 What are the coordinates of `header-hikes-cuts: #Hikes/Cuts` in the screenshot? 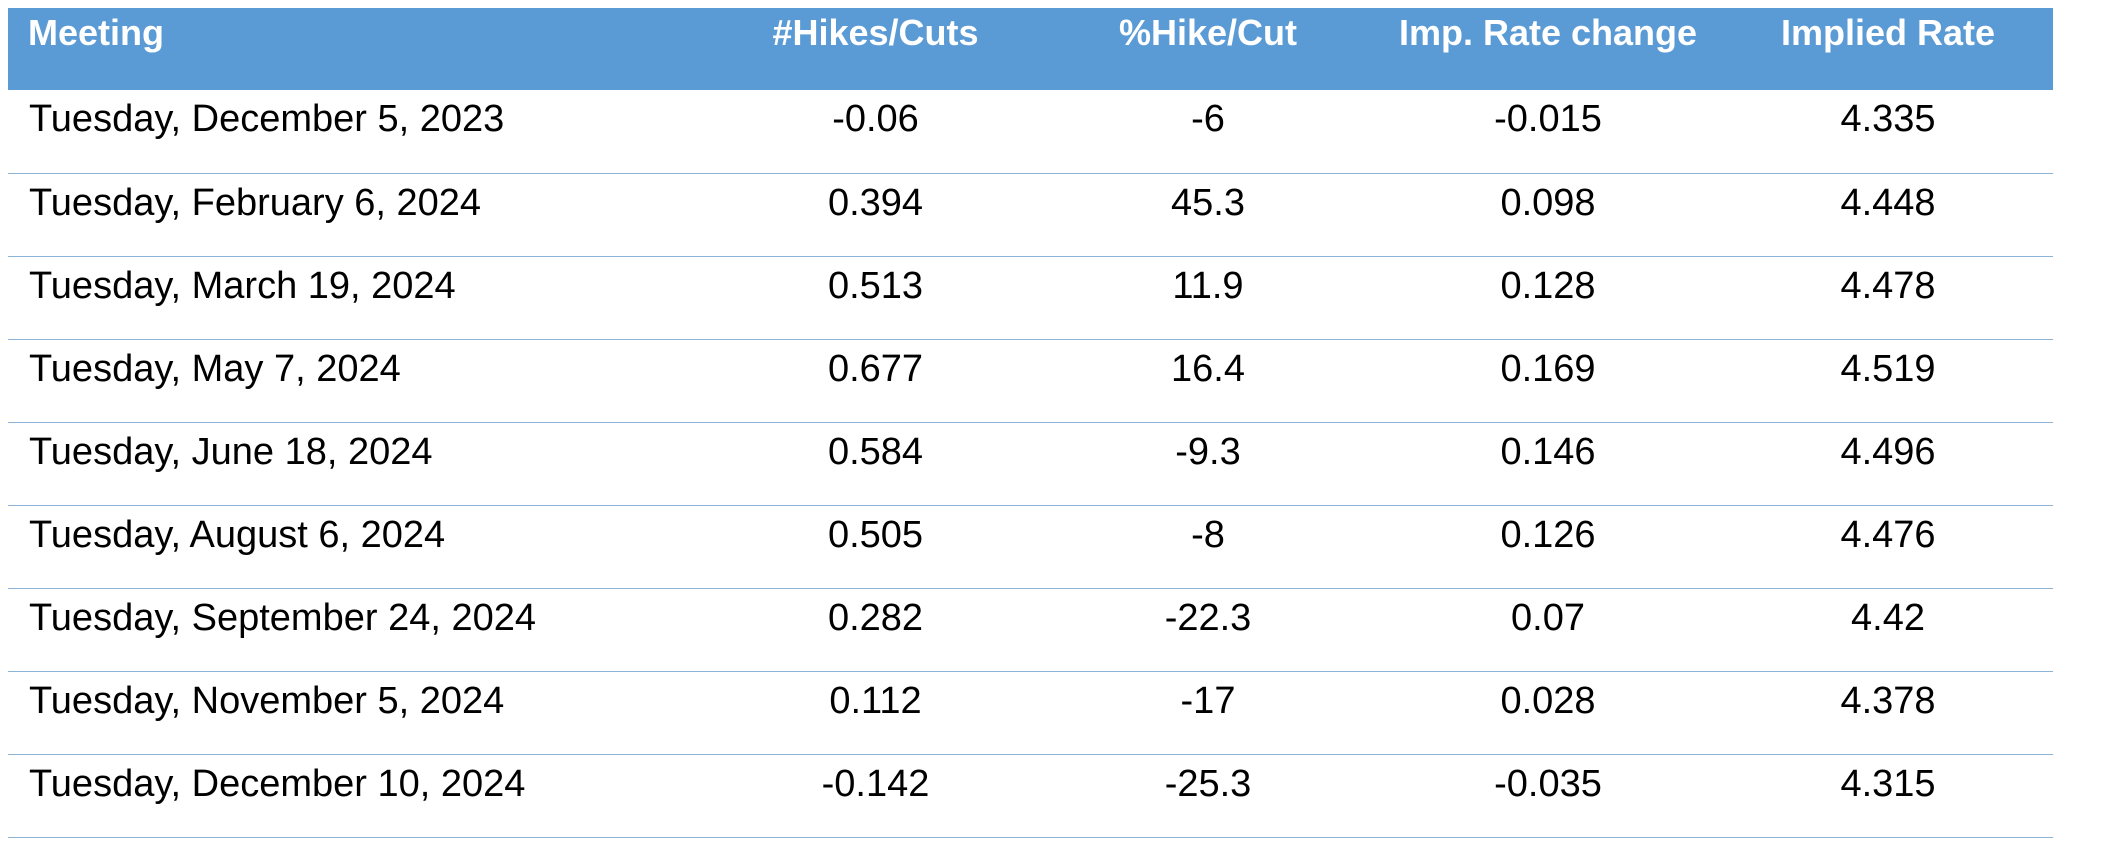 It's located at (875, 32).